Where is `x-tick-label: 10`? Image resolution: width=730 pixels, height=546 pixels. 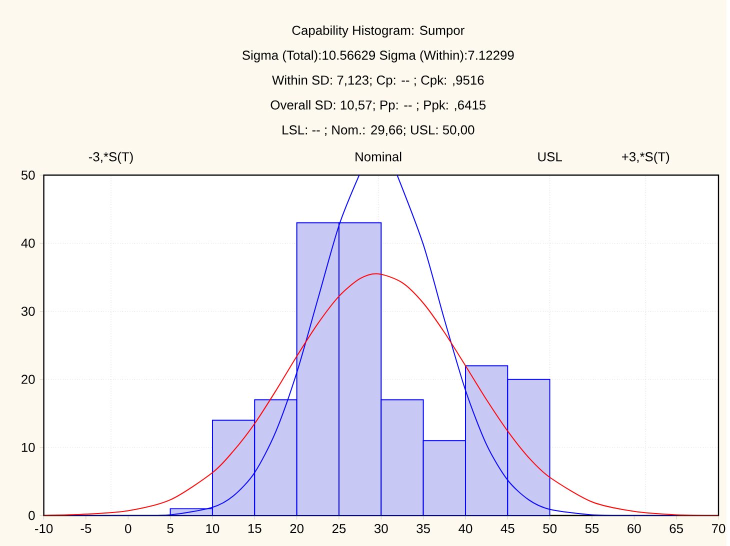 x-tick-label: 10 is located at coordinates (213, 528).